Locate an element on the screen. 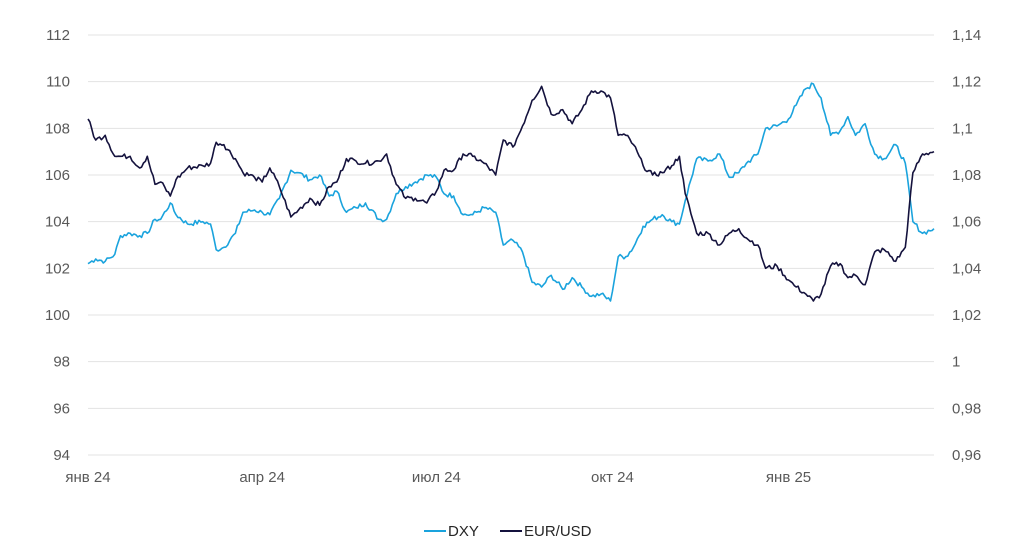 The image size is (1024, 552). y-left-tick-label: 102 is located at coordinates (57, 268).